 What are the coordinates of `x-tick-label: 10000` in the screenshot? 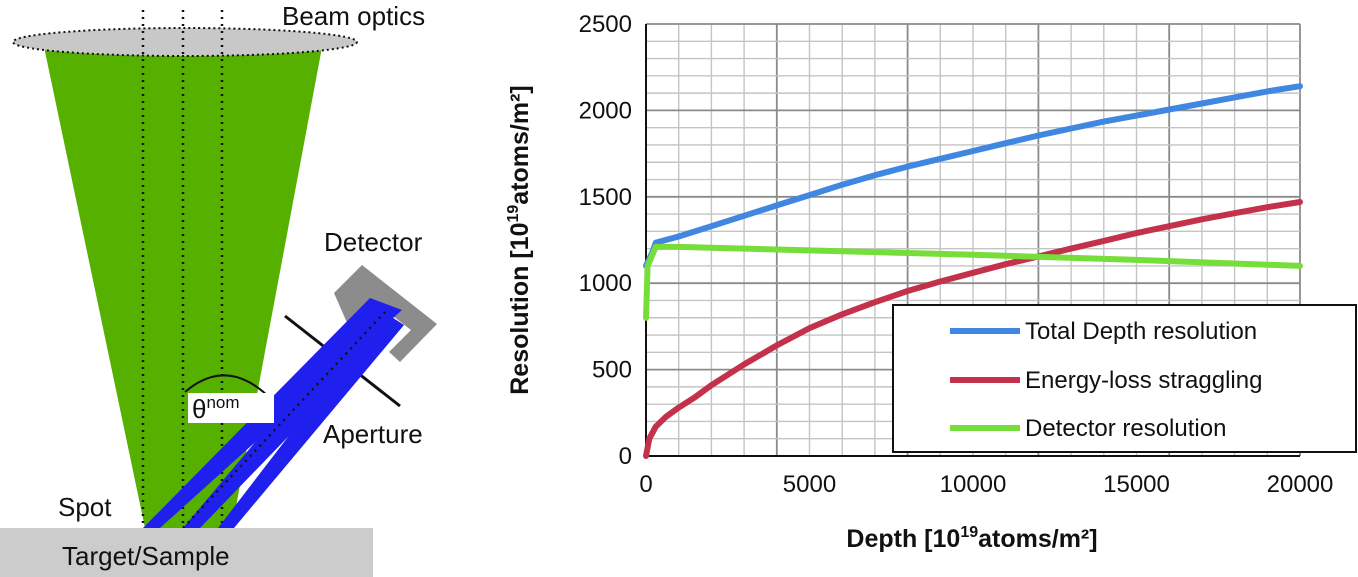 It's located at (973, 484).